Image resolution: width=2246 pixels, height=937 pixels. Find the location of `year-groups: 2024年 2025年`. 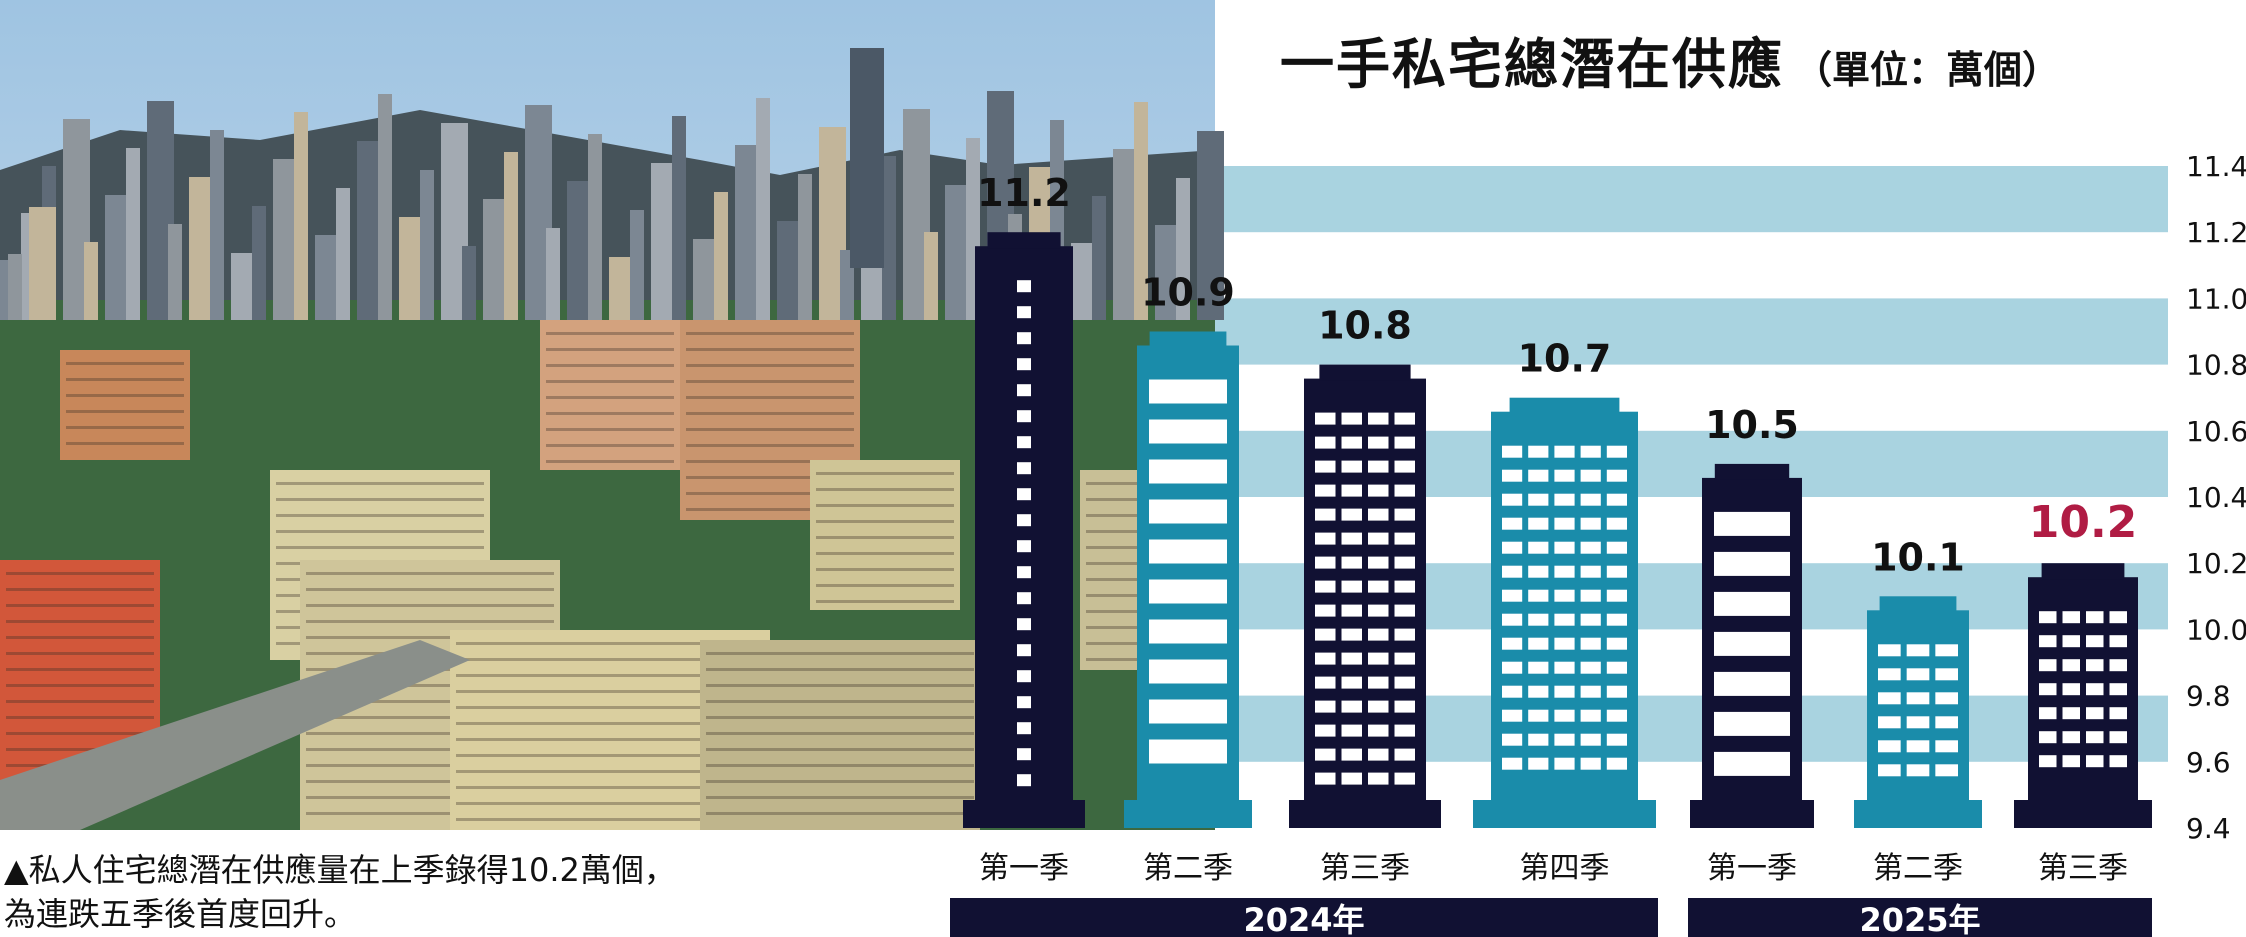

year-groups: 2024年 2025年 is located at coordinates (1551, 917).